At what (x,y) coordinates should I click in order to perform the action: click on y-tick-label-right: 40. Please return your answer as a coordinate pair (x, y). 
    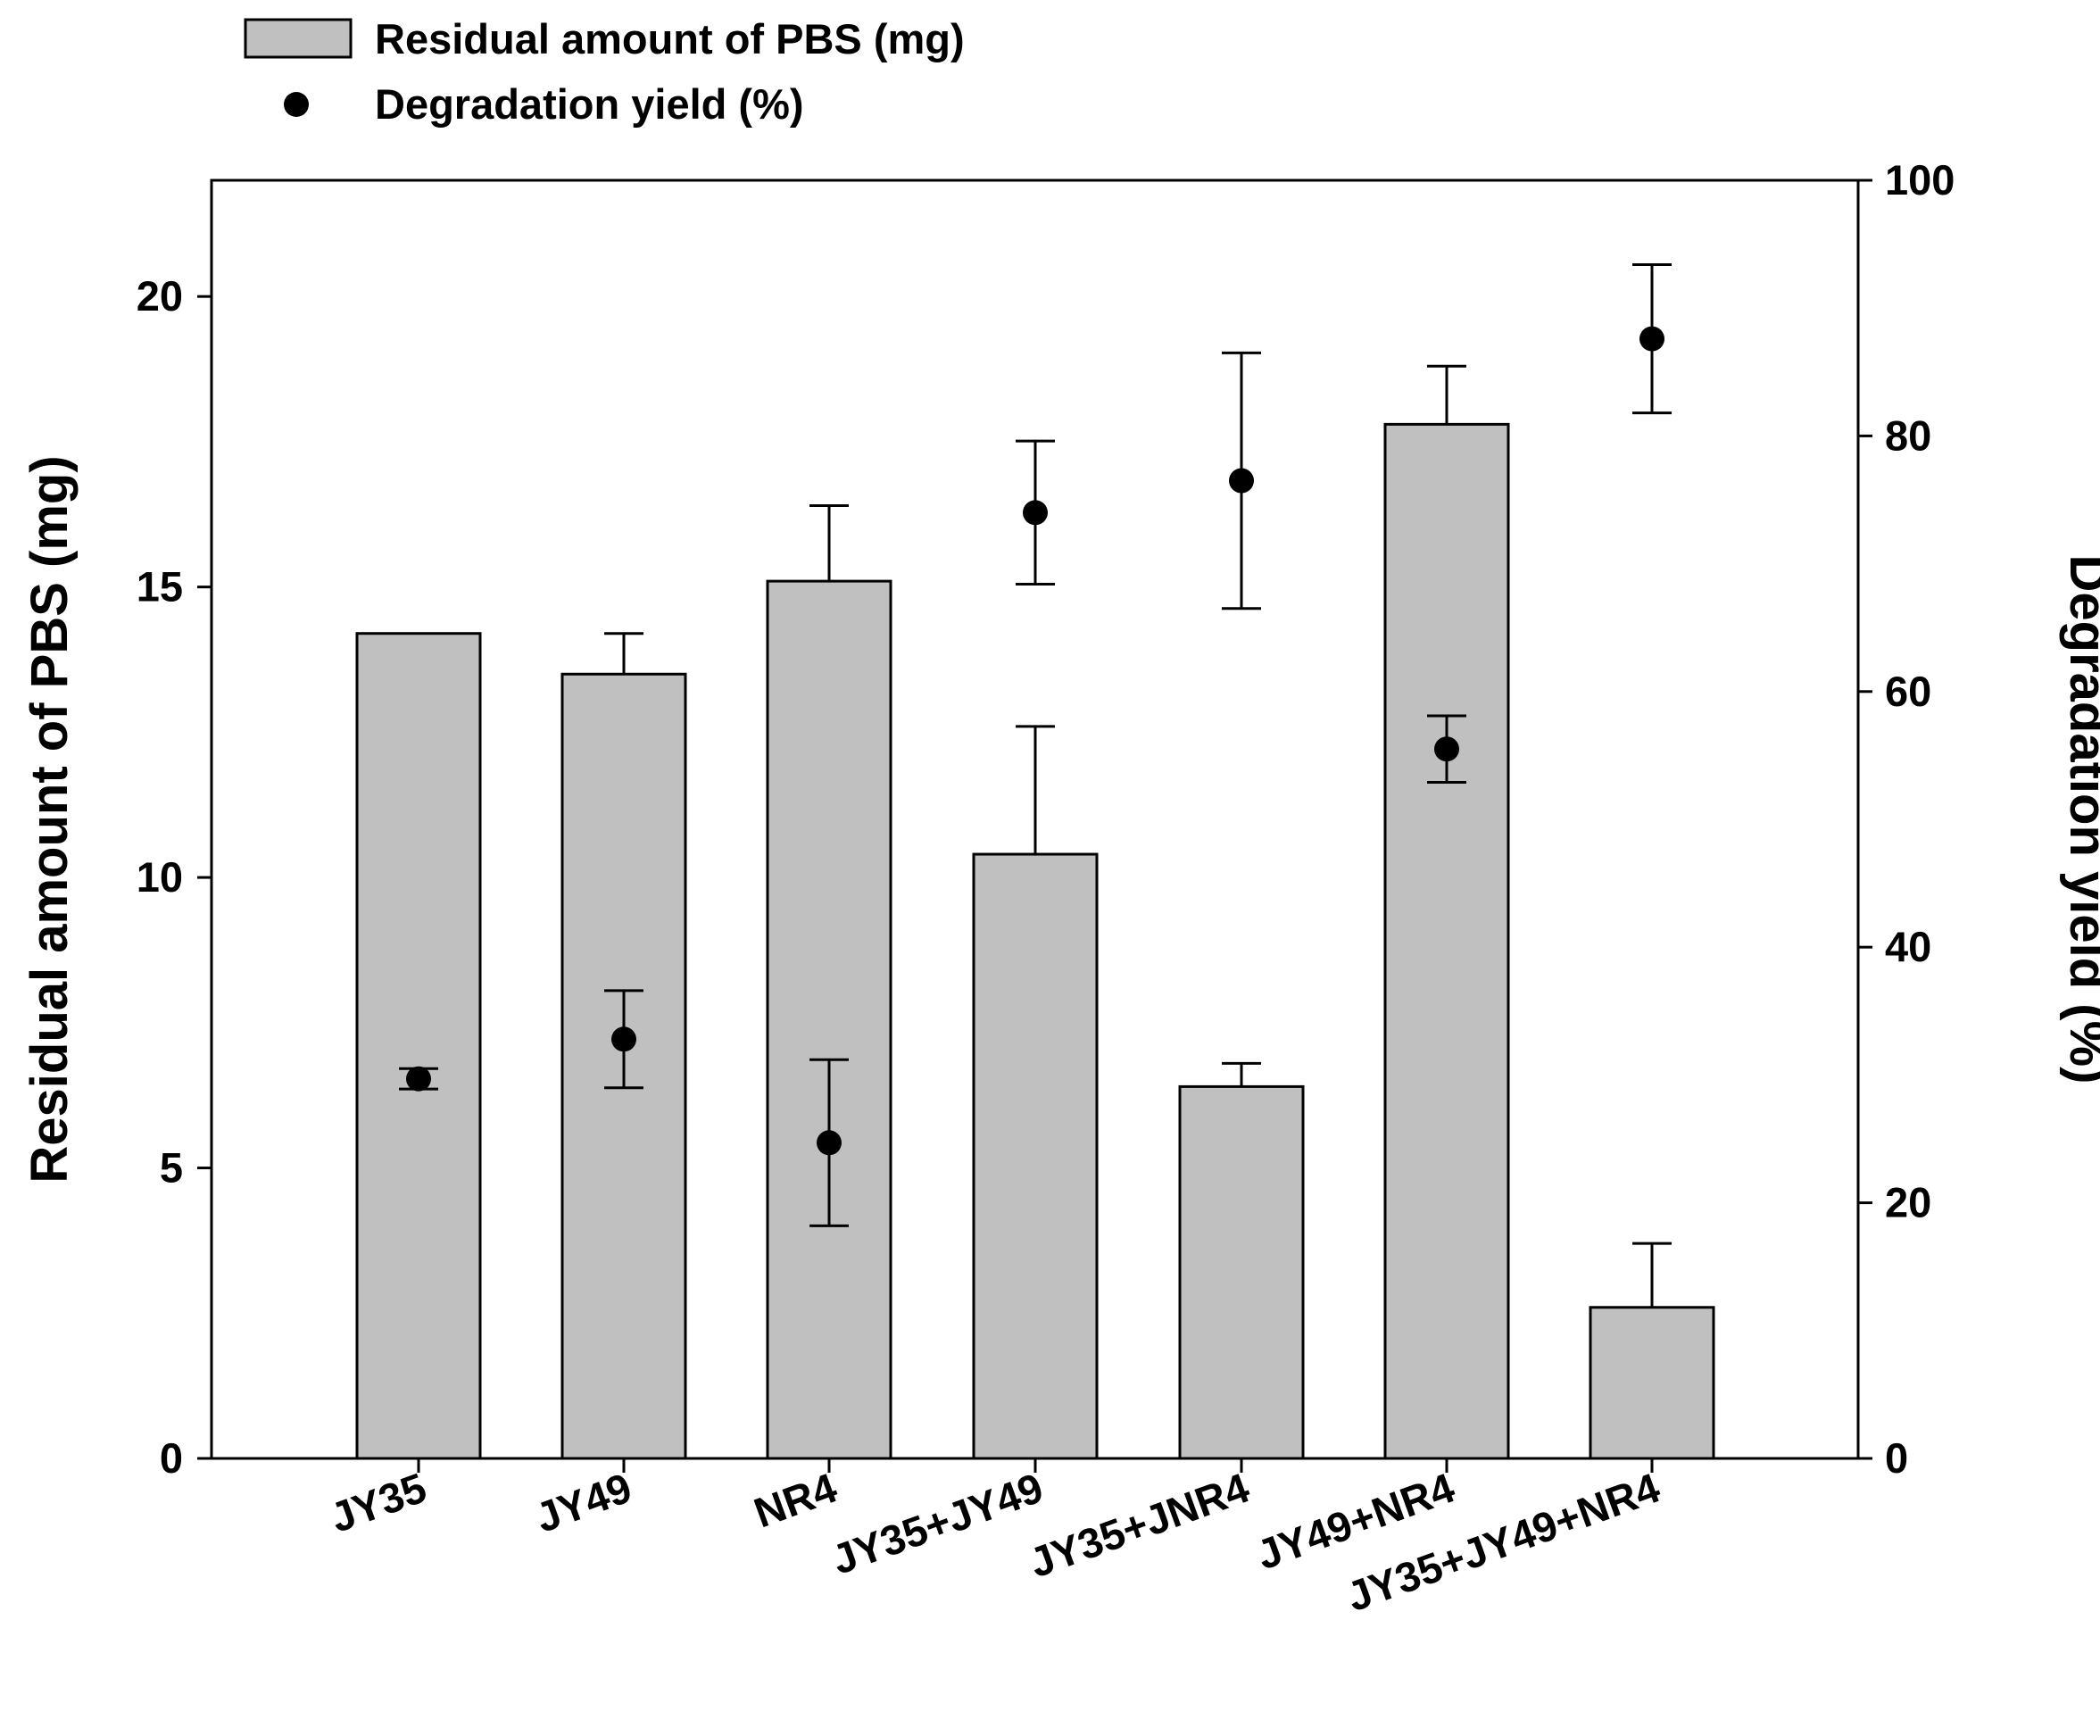
    Looking at the image, I should click on (1908, 946).